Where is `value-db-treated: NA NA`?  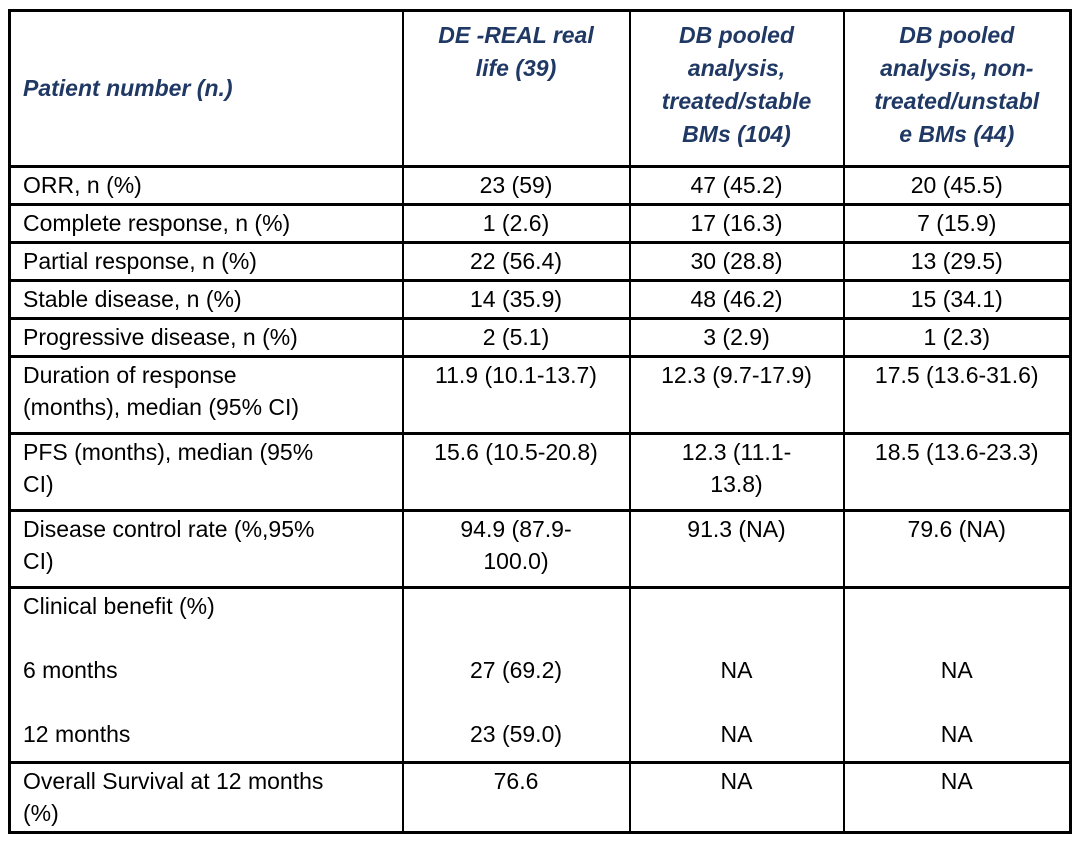
value-db-treated: NA NA is located at coordinates (736, 675).